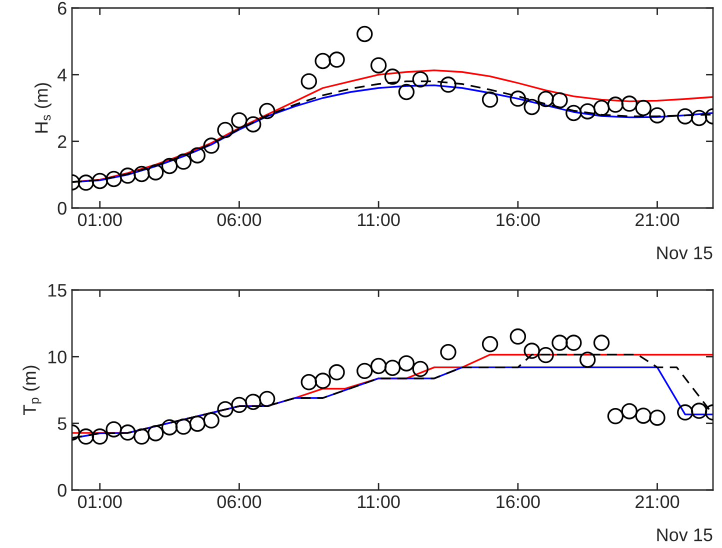 The image size is (722, 548). I want to click on y-tick-label: 5, so click(62, 423).